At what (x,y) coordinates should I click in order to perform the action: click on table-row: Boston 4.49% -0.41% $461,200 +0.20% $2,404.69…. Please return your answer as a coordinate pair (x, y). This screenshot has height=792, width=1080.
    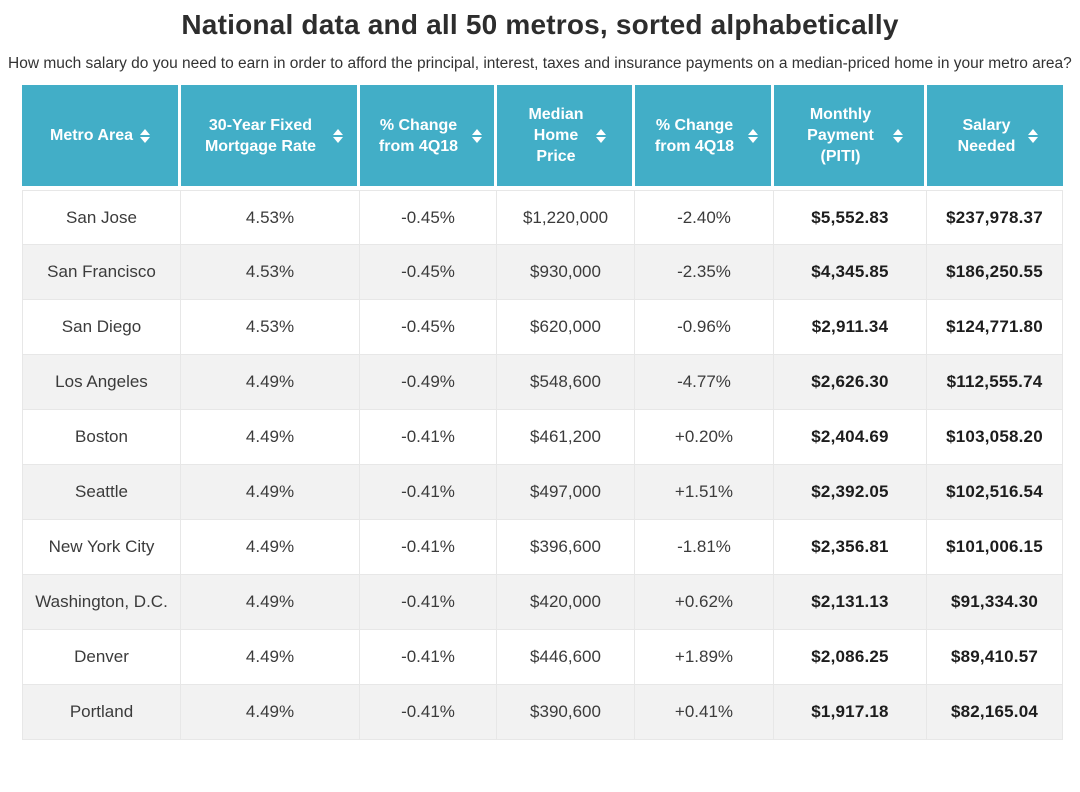
    Looking at the image, I should click on (542, 437).